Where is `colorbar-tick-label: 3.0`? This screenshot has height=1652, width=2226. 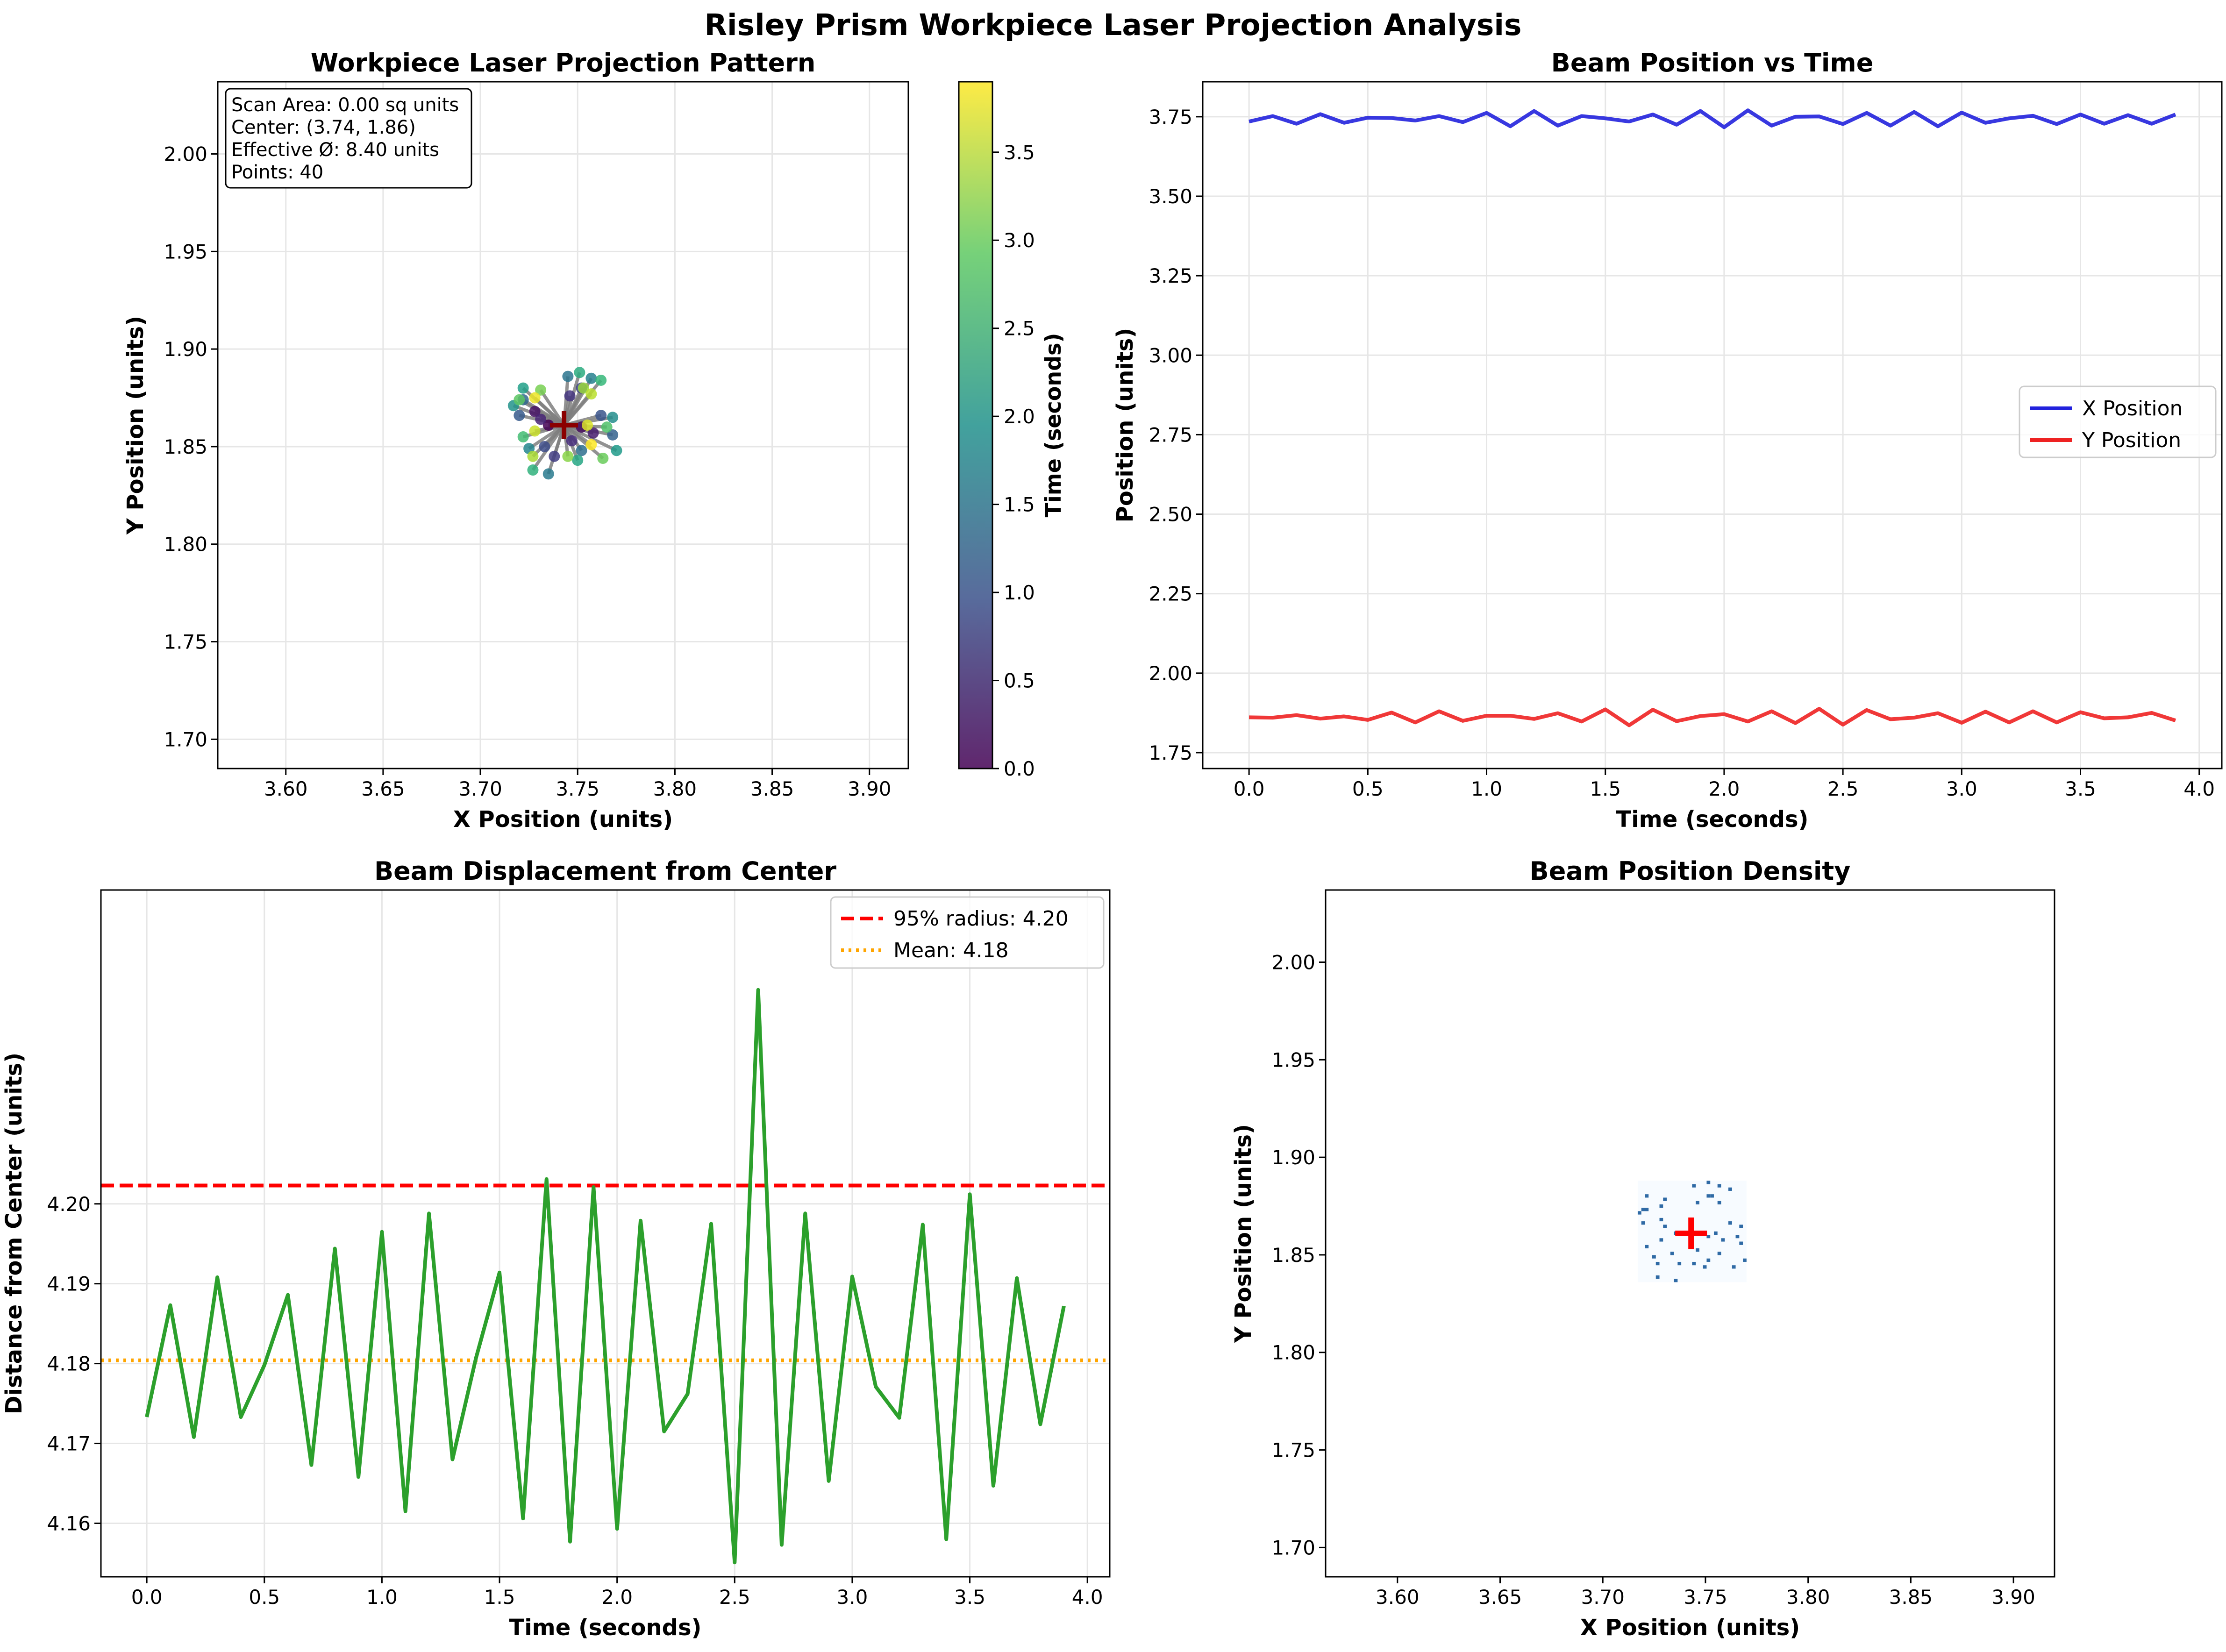 colorbar-tick-label: 3.0 is located at coordinates (1019, 240).